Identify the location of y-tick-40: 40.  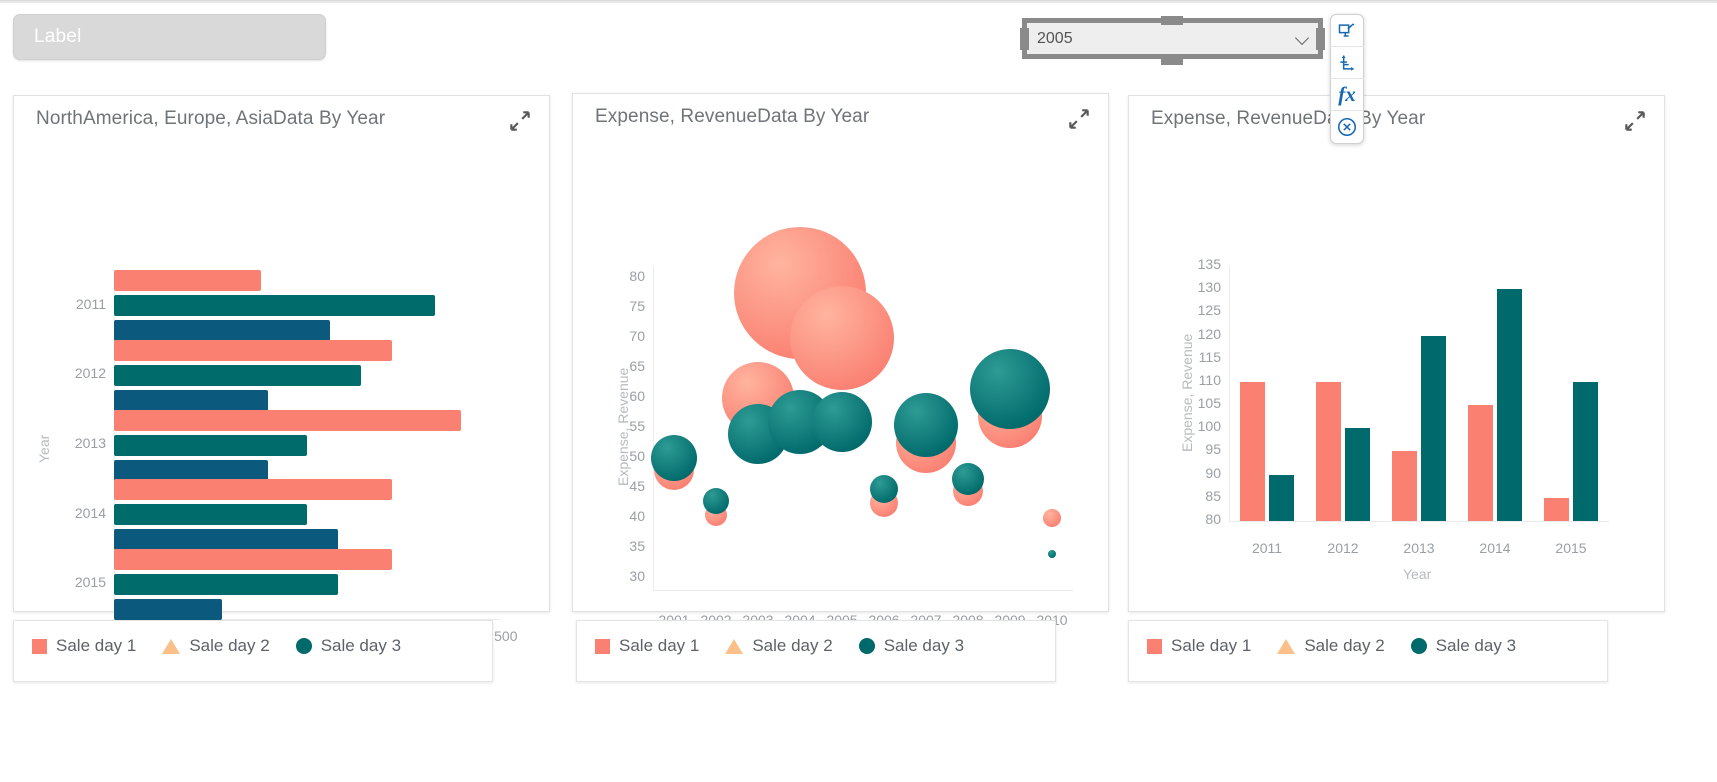
(637, 516).